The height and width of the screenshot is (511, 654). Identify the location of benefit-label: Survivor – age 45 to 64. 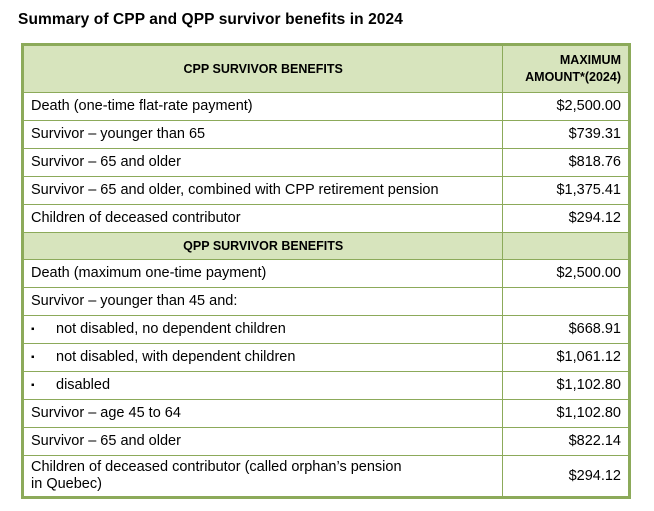
(262, 413).